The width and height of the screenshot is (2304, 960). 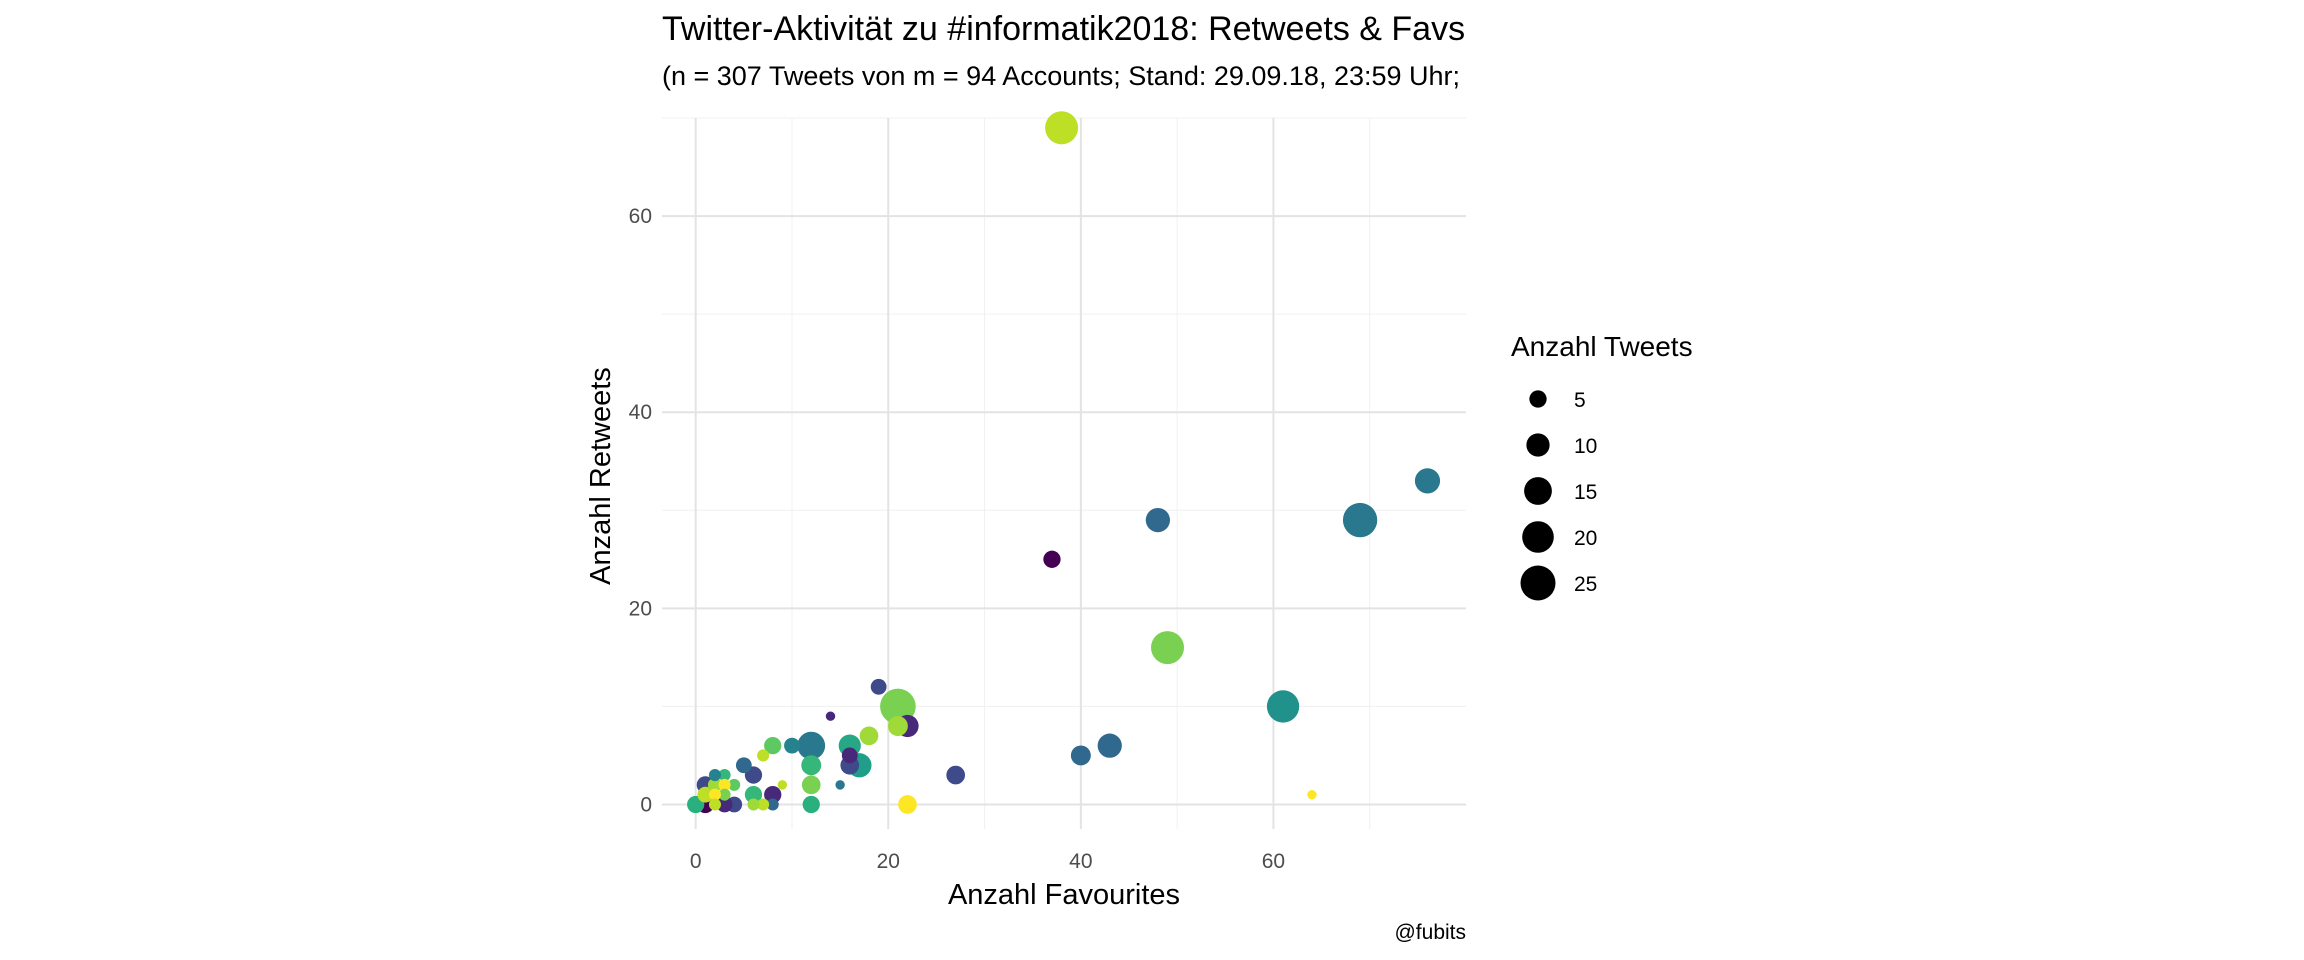 What do you see at coordinates (640, 412) in the screenshot?
I see `y-tick-label: 40` at bounding box center [640, 412].